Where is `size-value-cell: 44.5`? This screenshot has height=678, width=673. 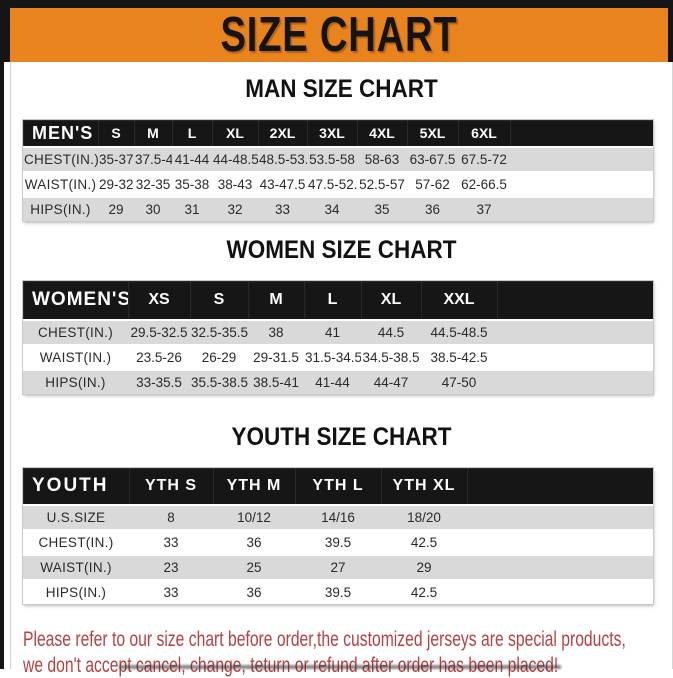
size-value-cell: 44.5 is located at coordinates (391, 332).